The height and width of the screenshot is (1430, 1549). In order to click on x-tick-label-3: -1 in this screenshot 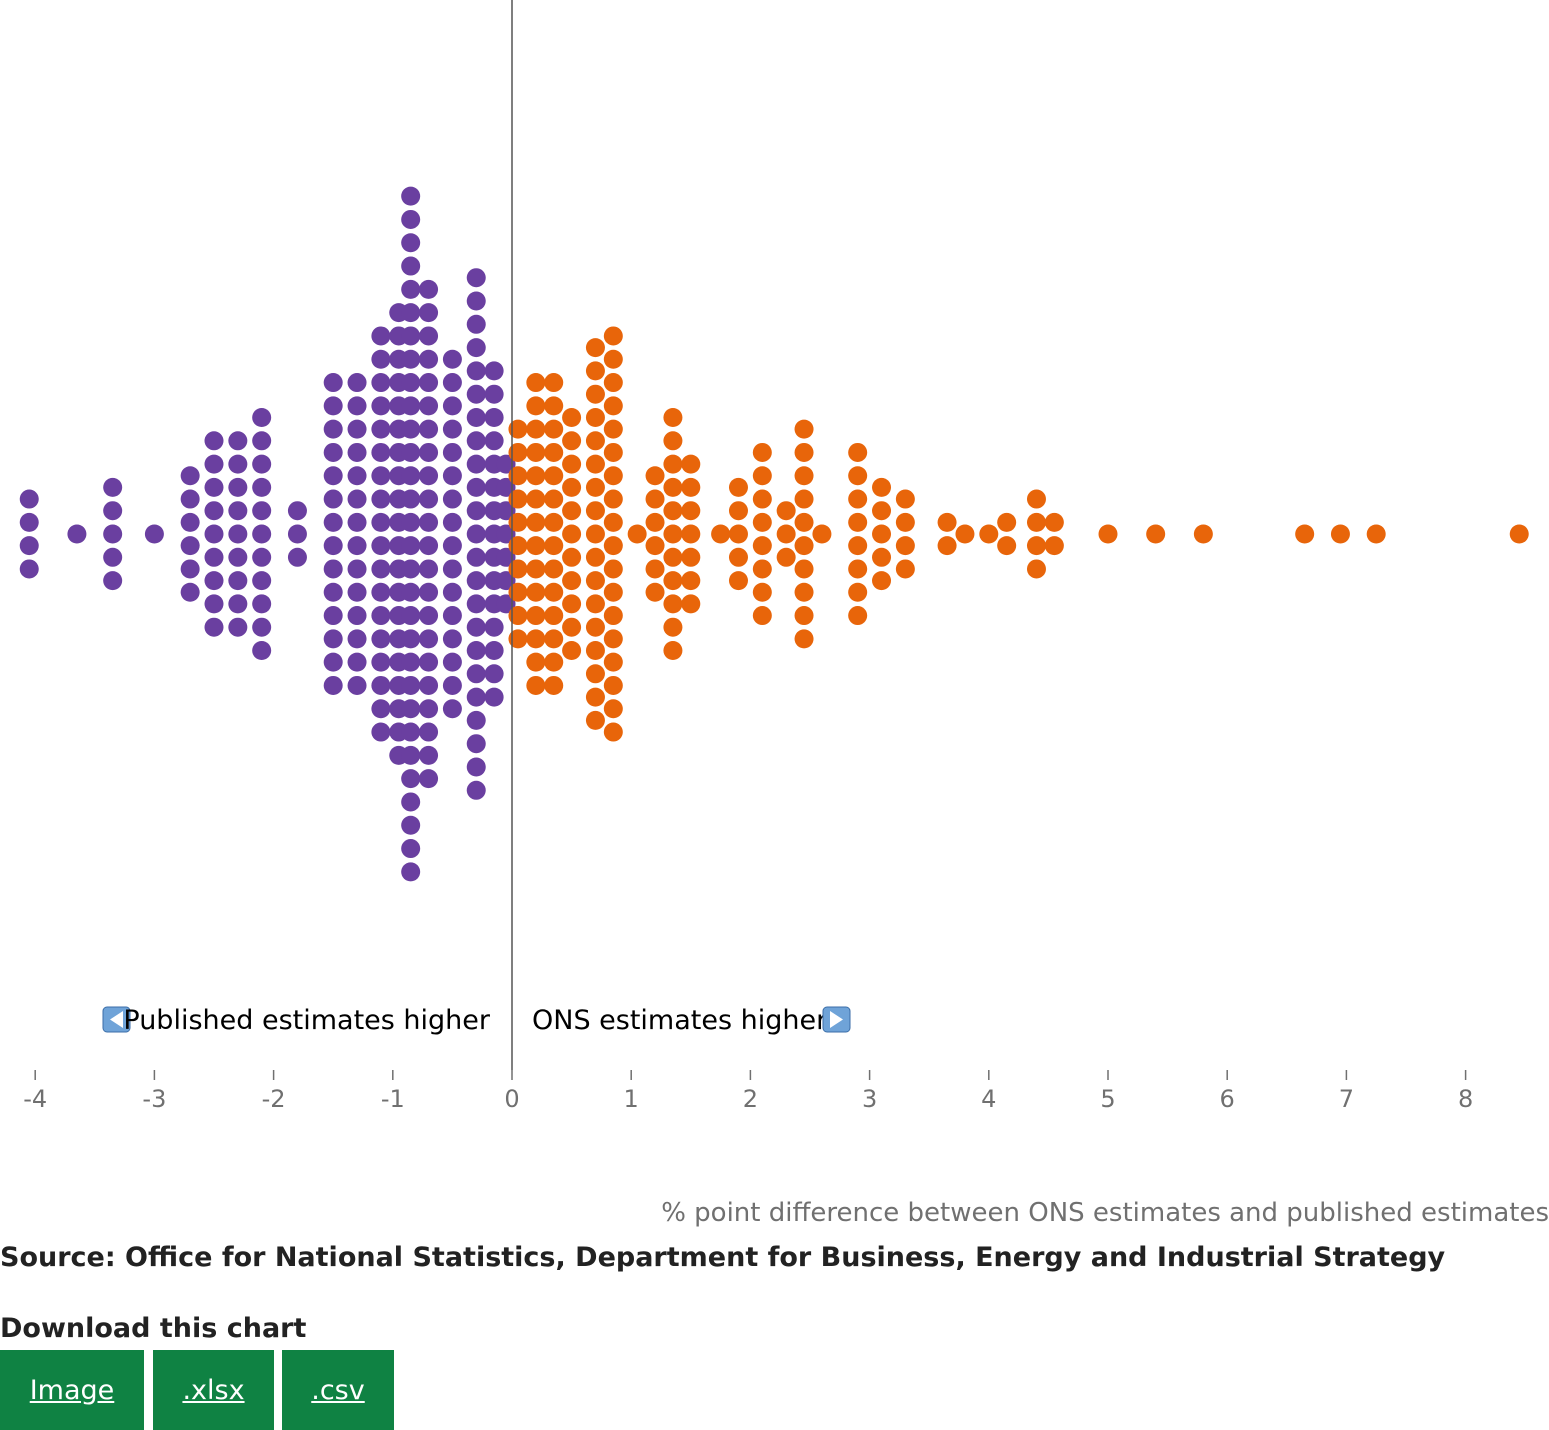, I will do `click(393, 1099)`.